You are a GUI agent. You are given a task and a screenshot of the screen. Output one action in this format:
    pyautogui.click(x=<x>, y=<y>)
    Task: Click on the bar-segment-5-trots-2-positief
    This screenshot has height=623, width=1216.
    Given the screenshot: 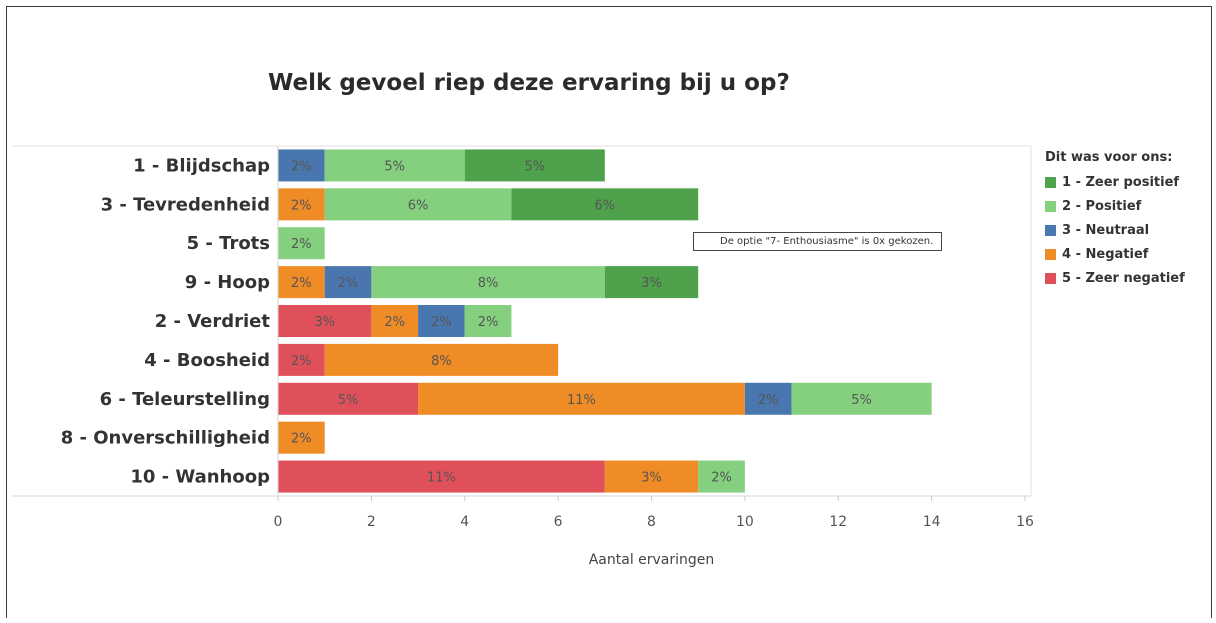 What is the action you would take?
    pyautogui.click(x=301, y=243)
    